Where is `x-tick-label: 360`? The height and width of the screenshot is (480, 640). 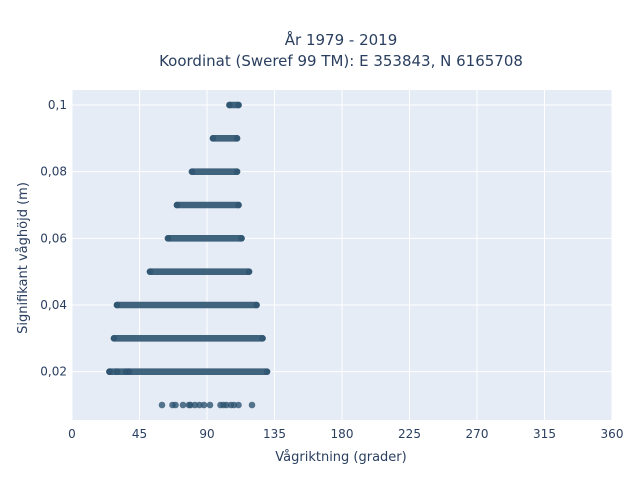
x-tick-label: 360 is located at coordinates (612, 434).